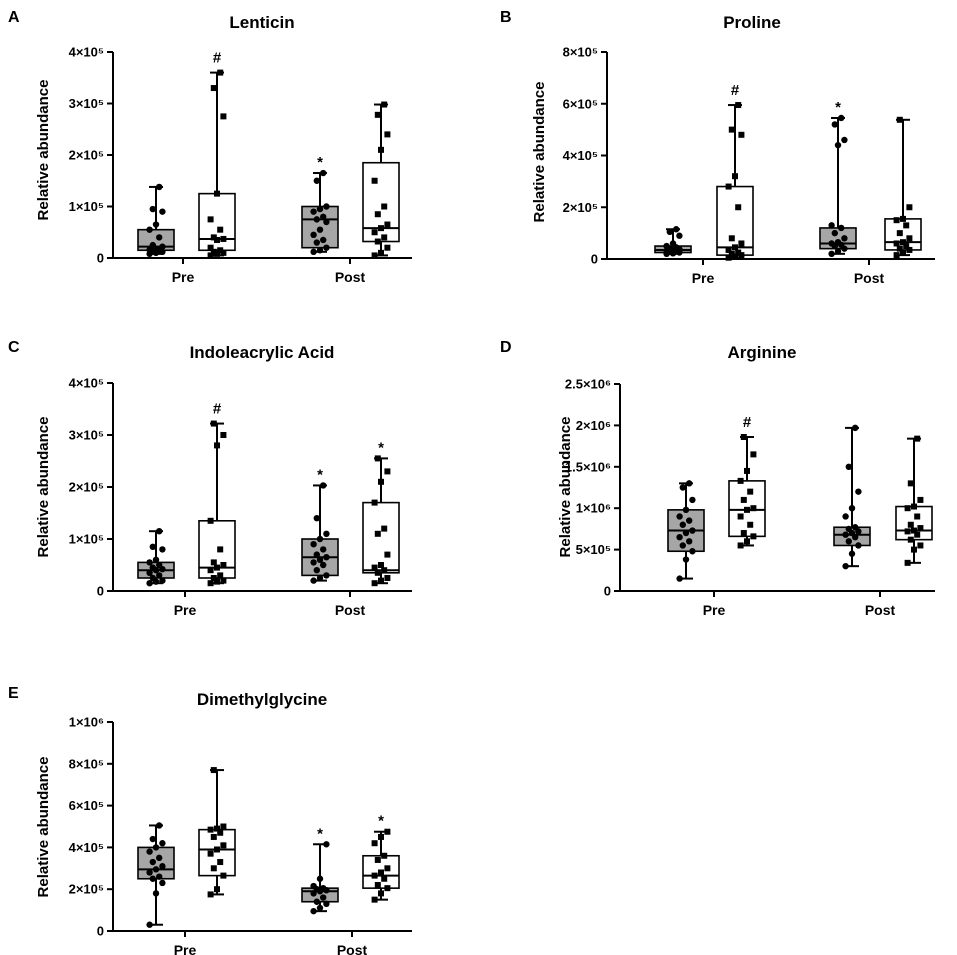  What do you see at coordinates (588, 466) in the screenshot?
I see `y-tick-label: 1.5×10⁶` at bounding box center [588, 466].